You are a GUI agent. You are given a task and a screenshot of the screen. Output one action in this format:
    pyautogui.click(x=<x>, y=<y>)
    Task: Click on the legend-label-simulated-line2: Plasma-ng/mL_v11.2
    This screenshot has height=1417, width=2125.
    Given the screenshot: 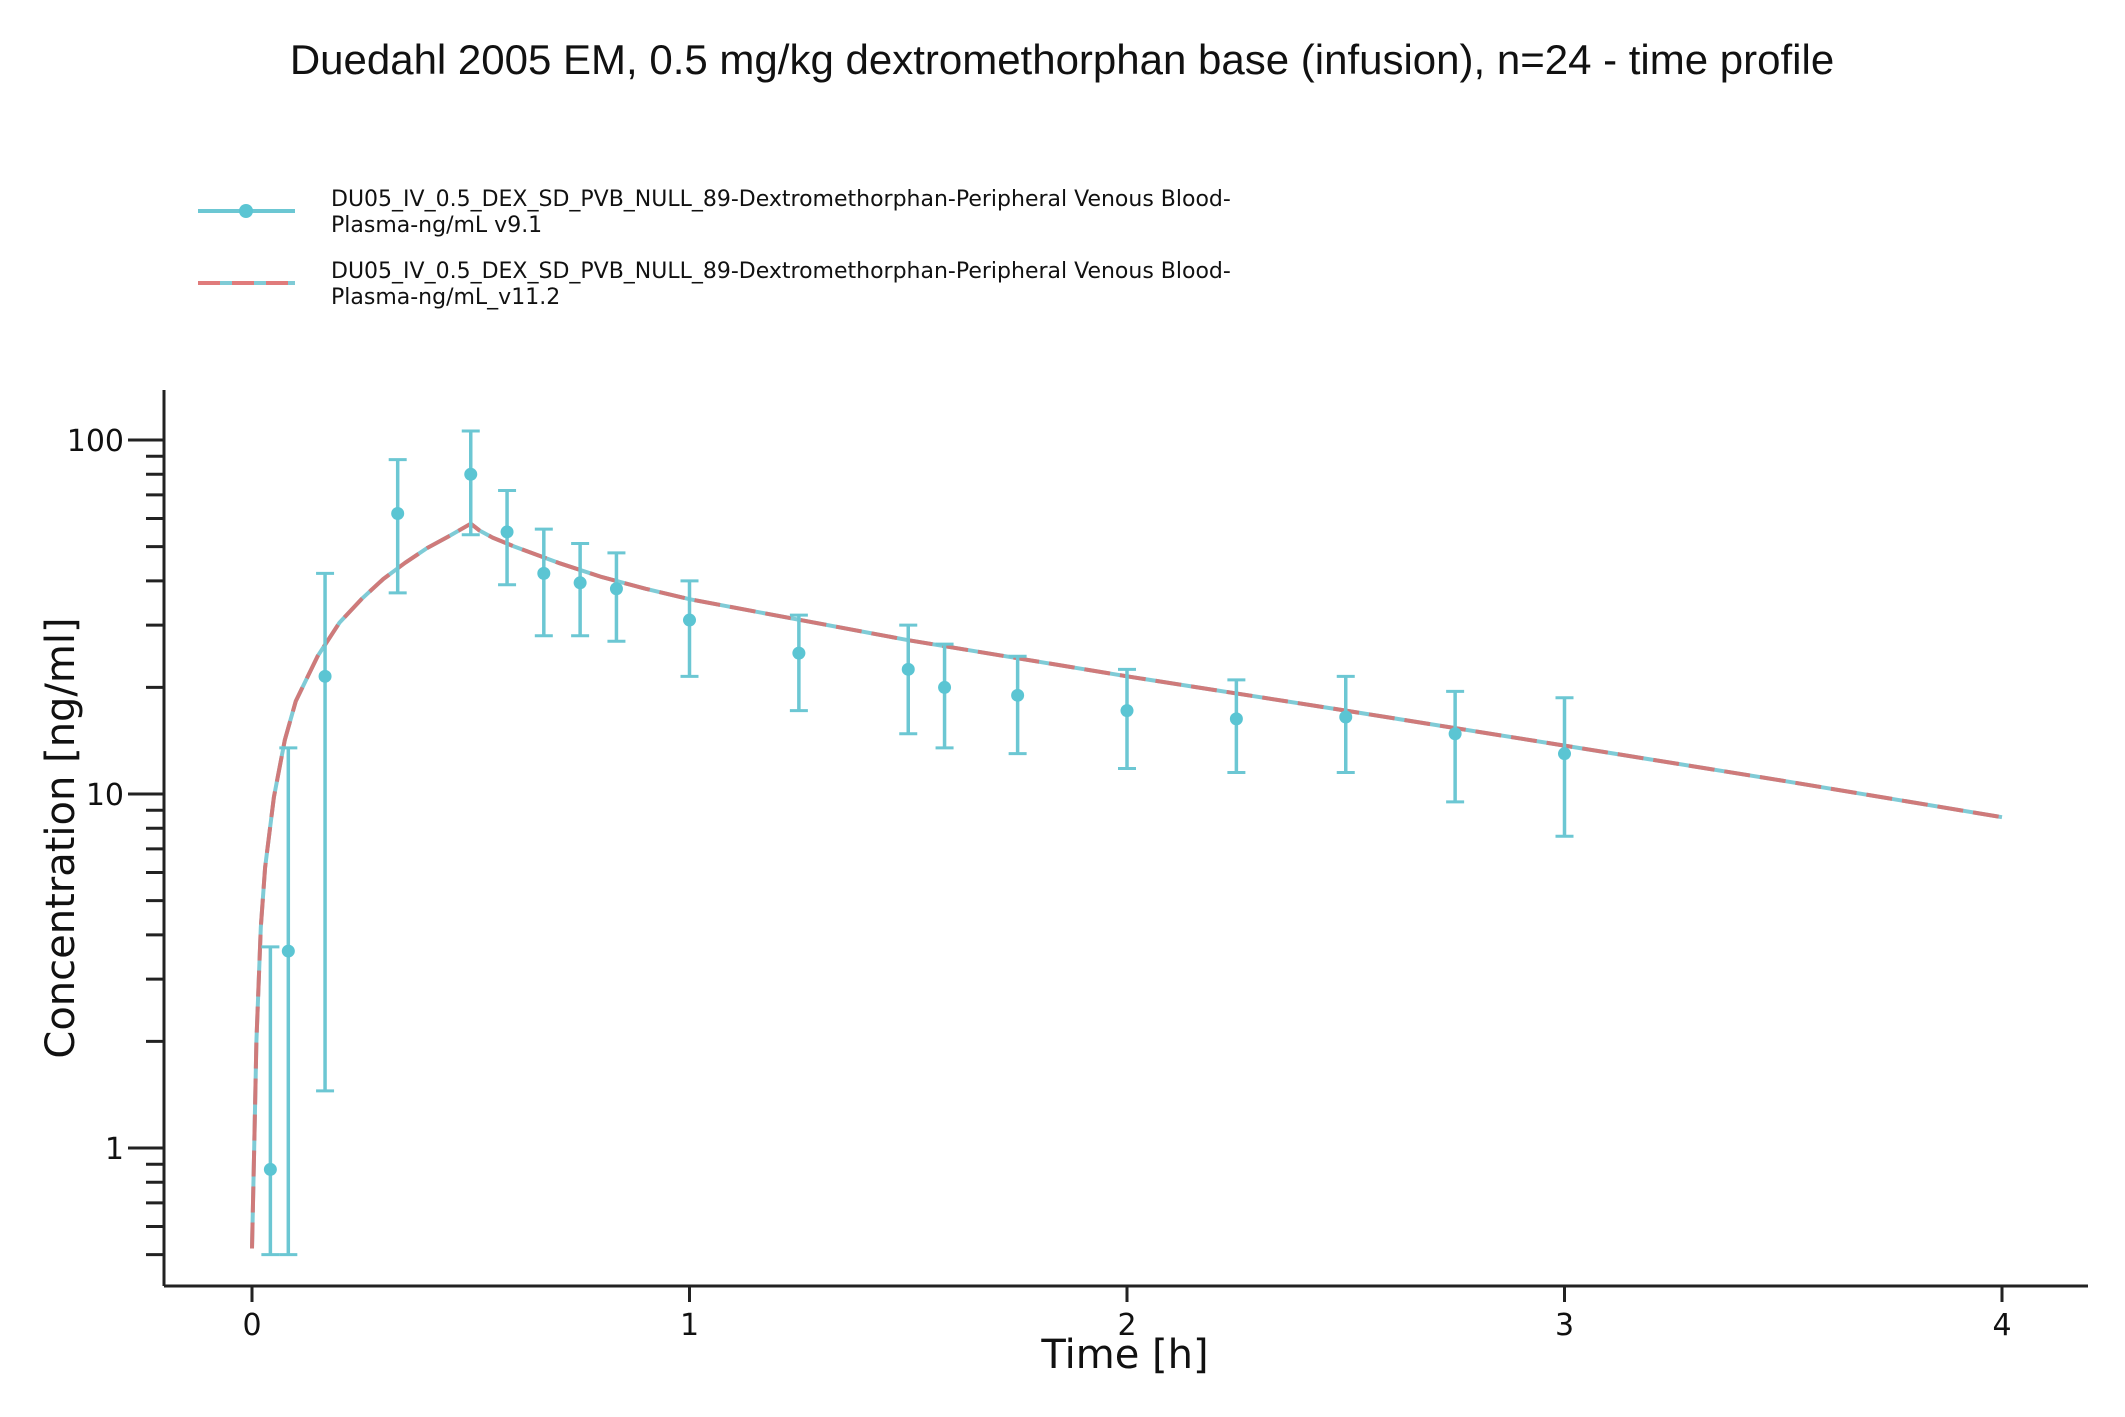 What is the action you would take?
    pyautogui.click(x=445, y=297)
    